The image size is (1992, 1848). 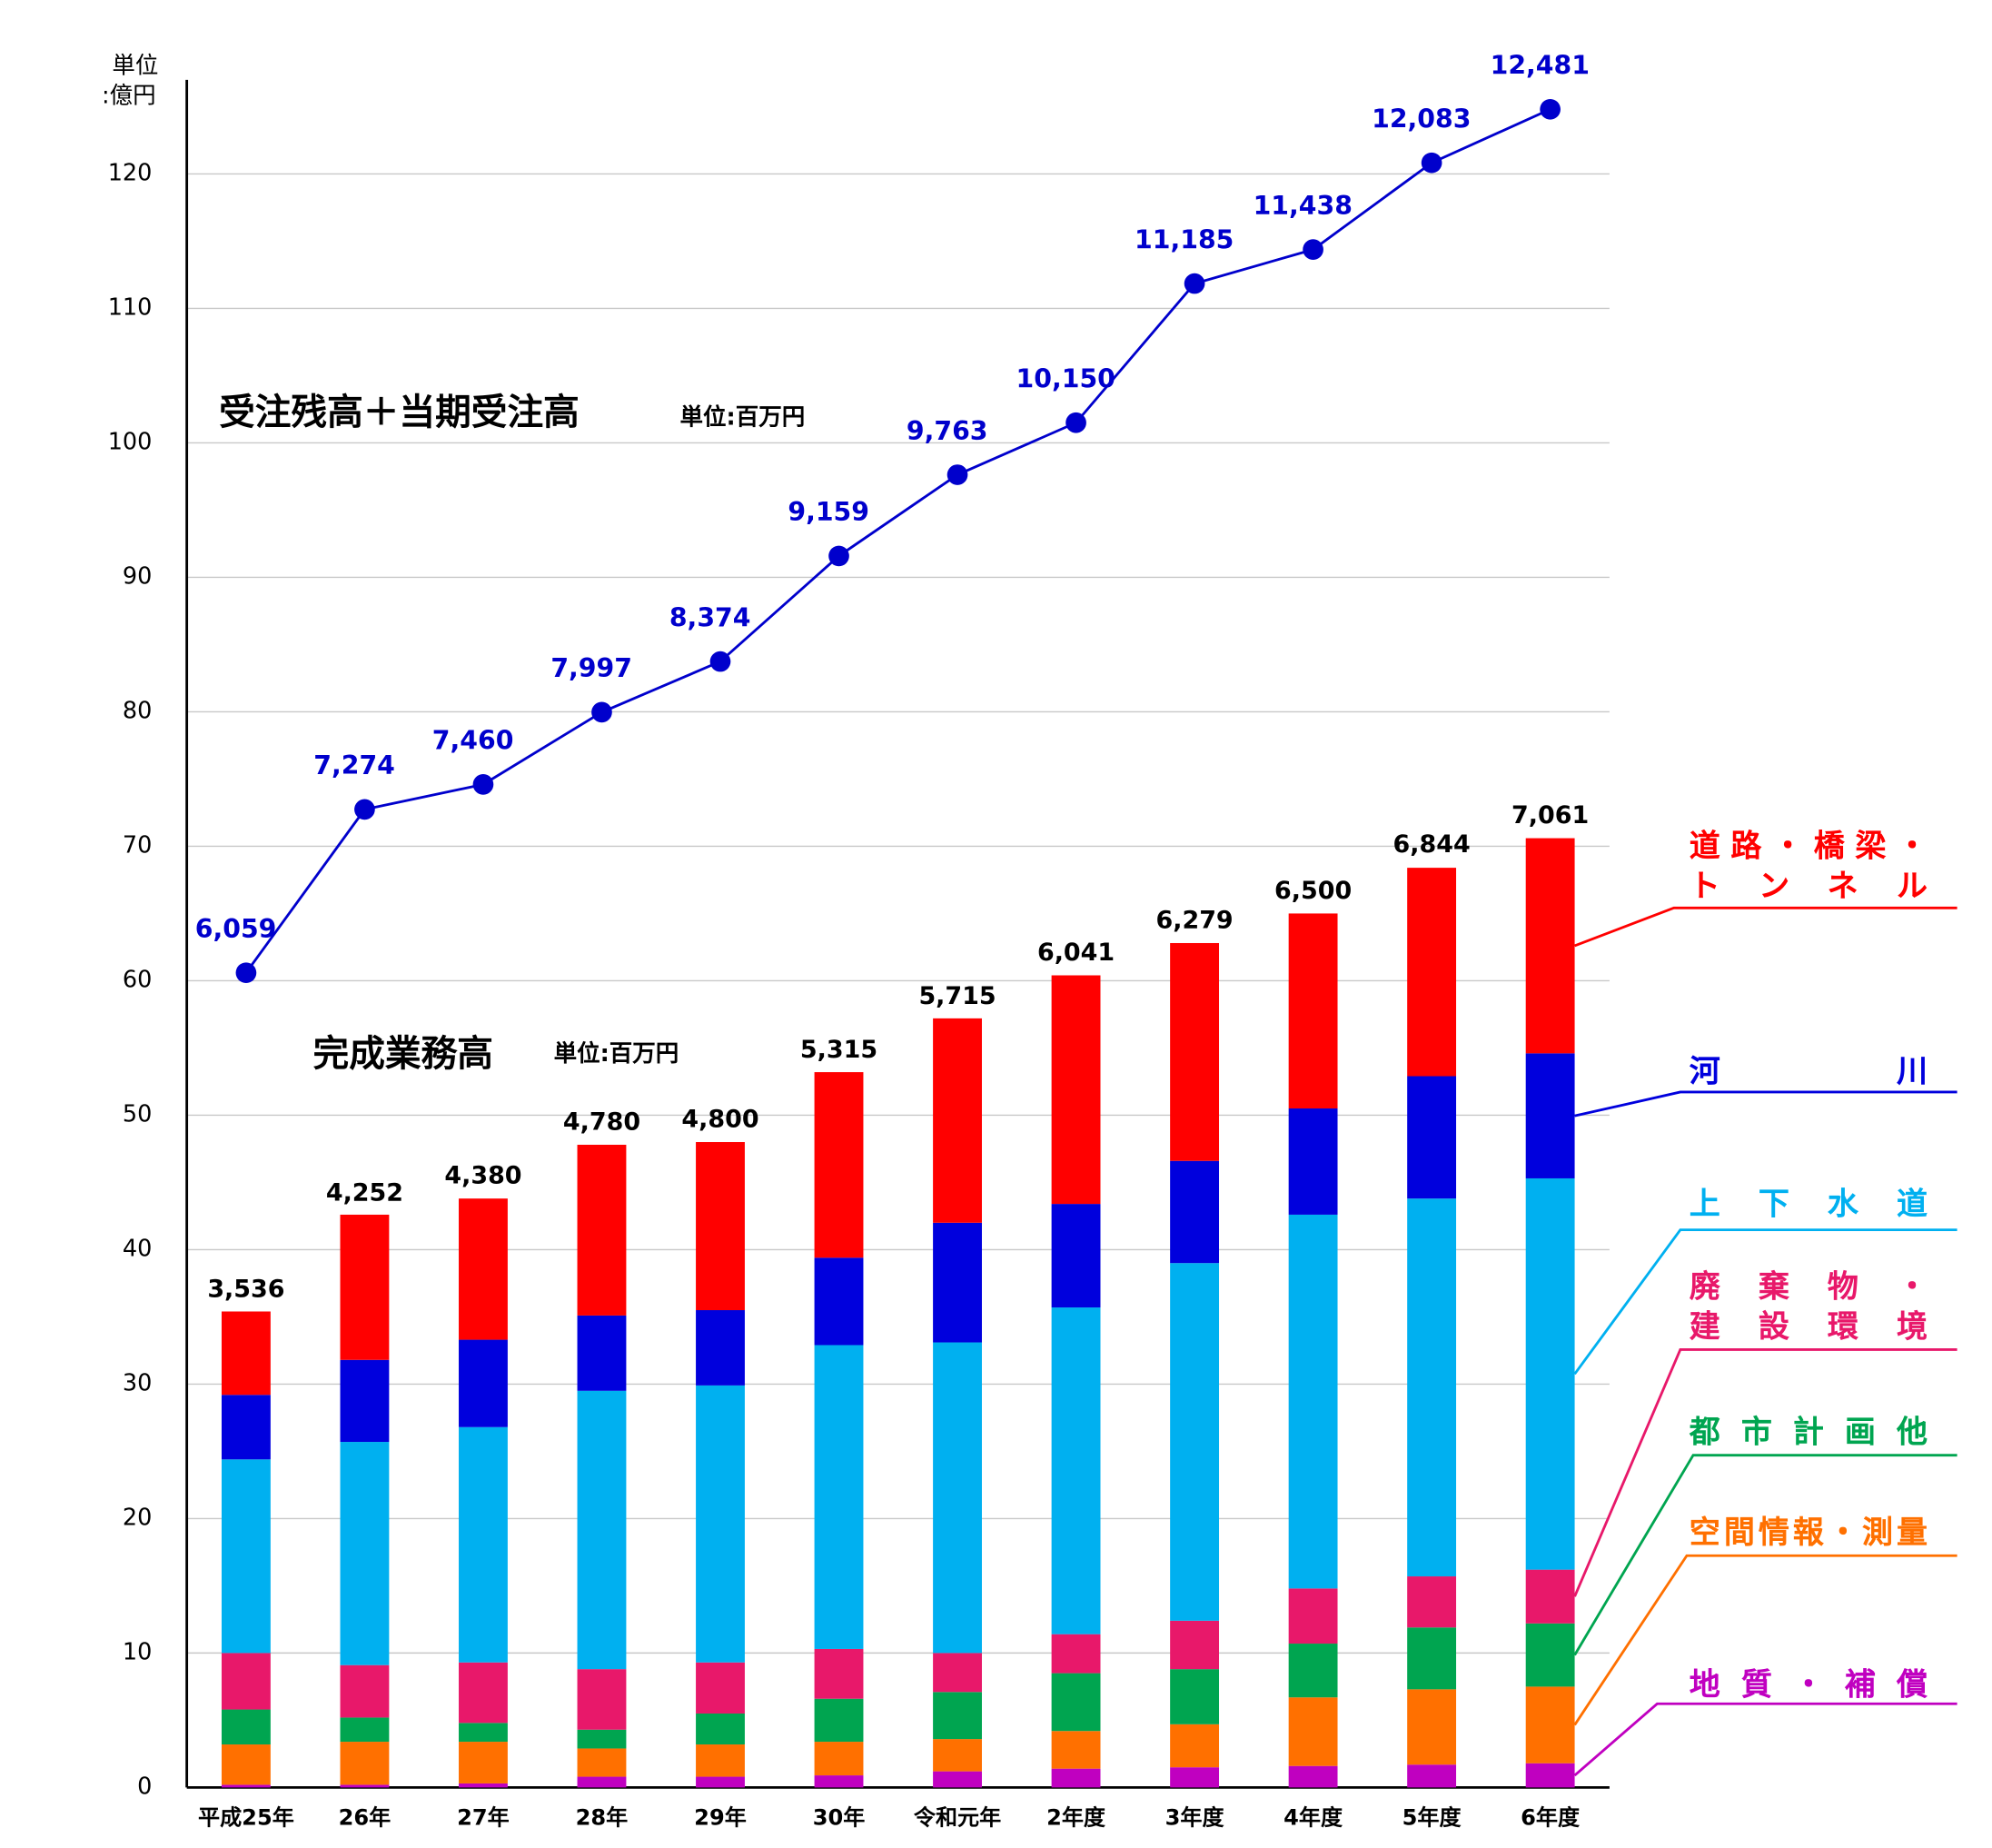 I want to click on legend-label: 河川, so click(x=1808, y=1070).